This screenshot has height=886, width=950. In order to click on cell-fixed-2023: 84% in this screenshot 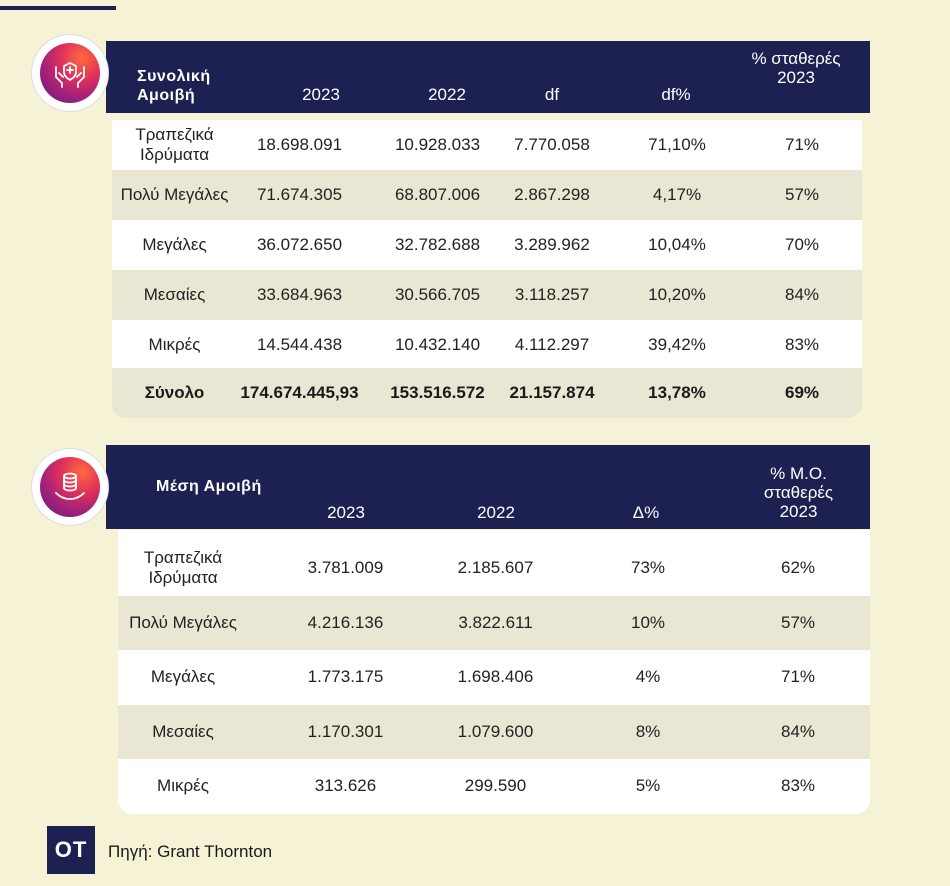, I will do `click(802, 294)`.